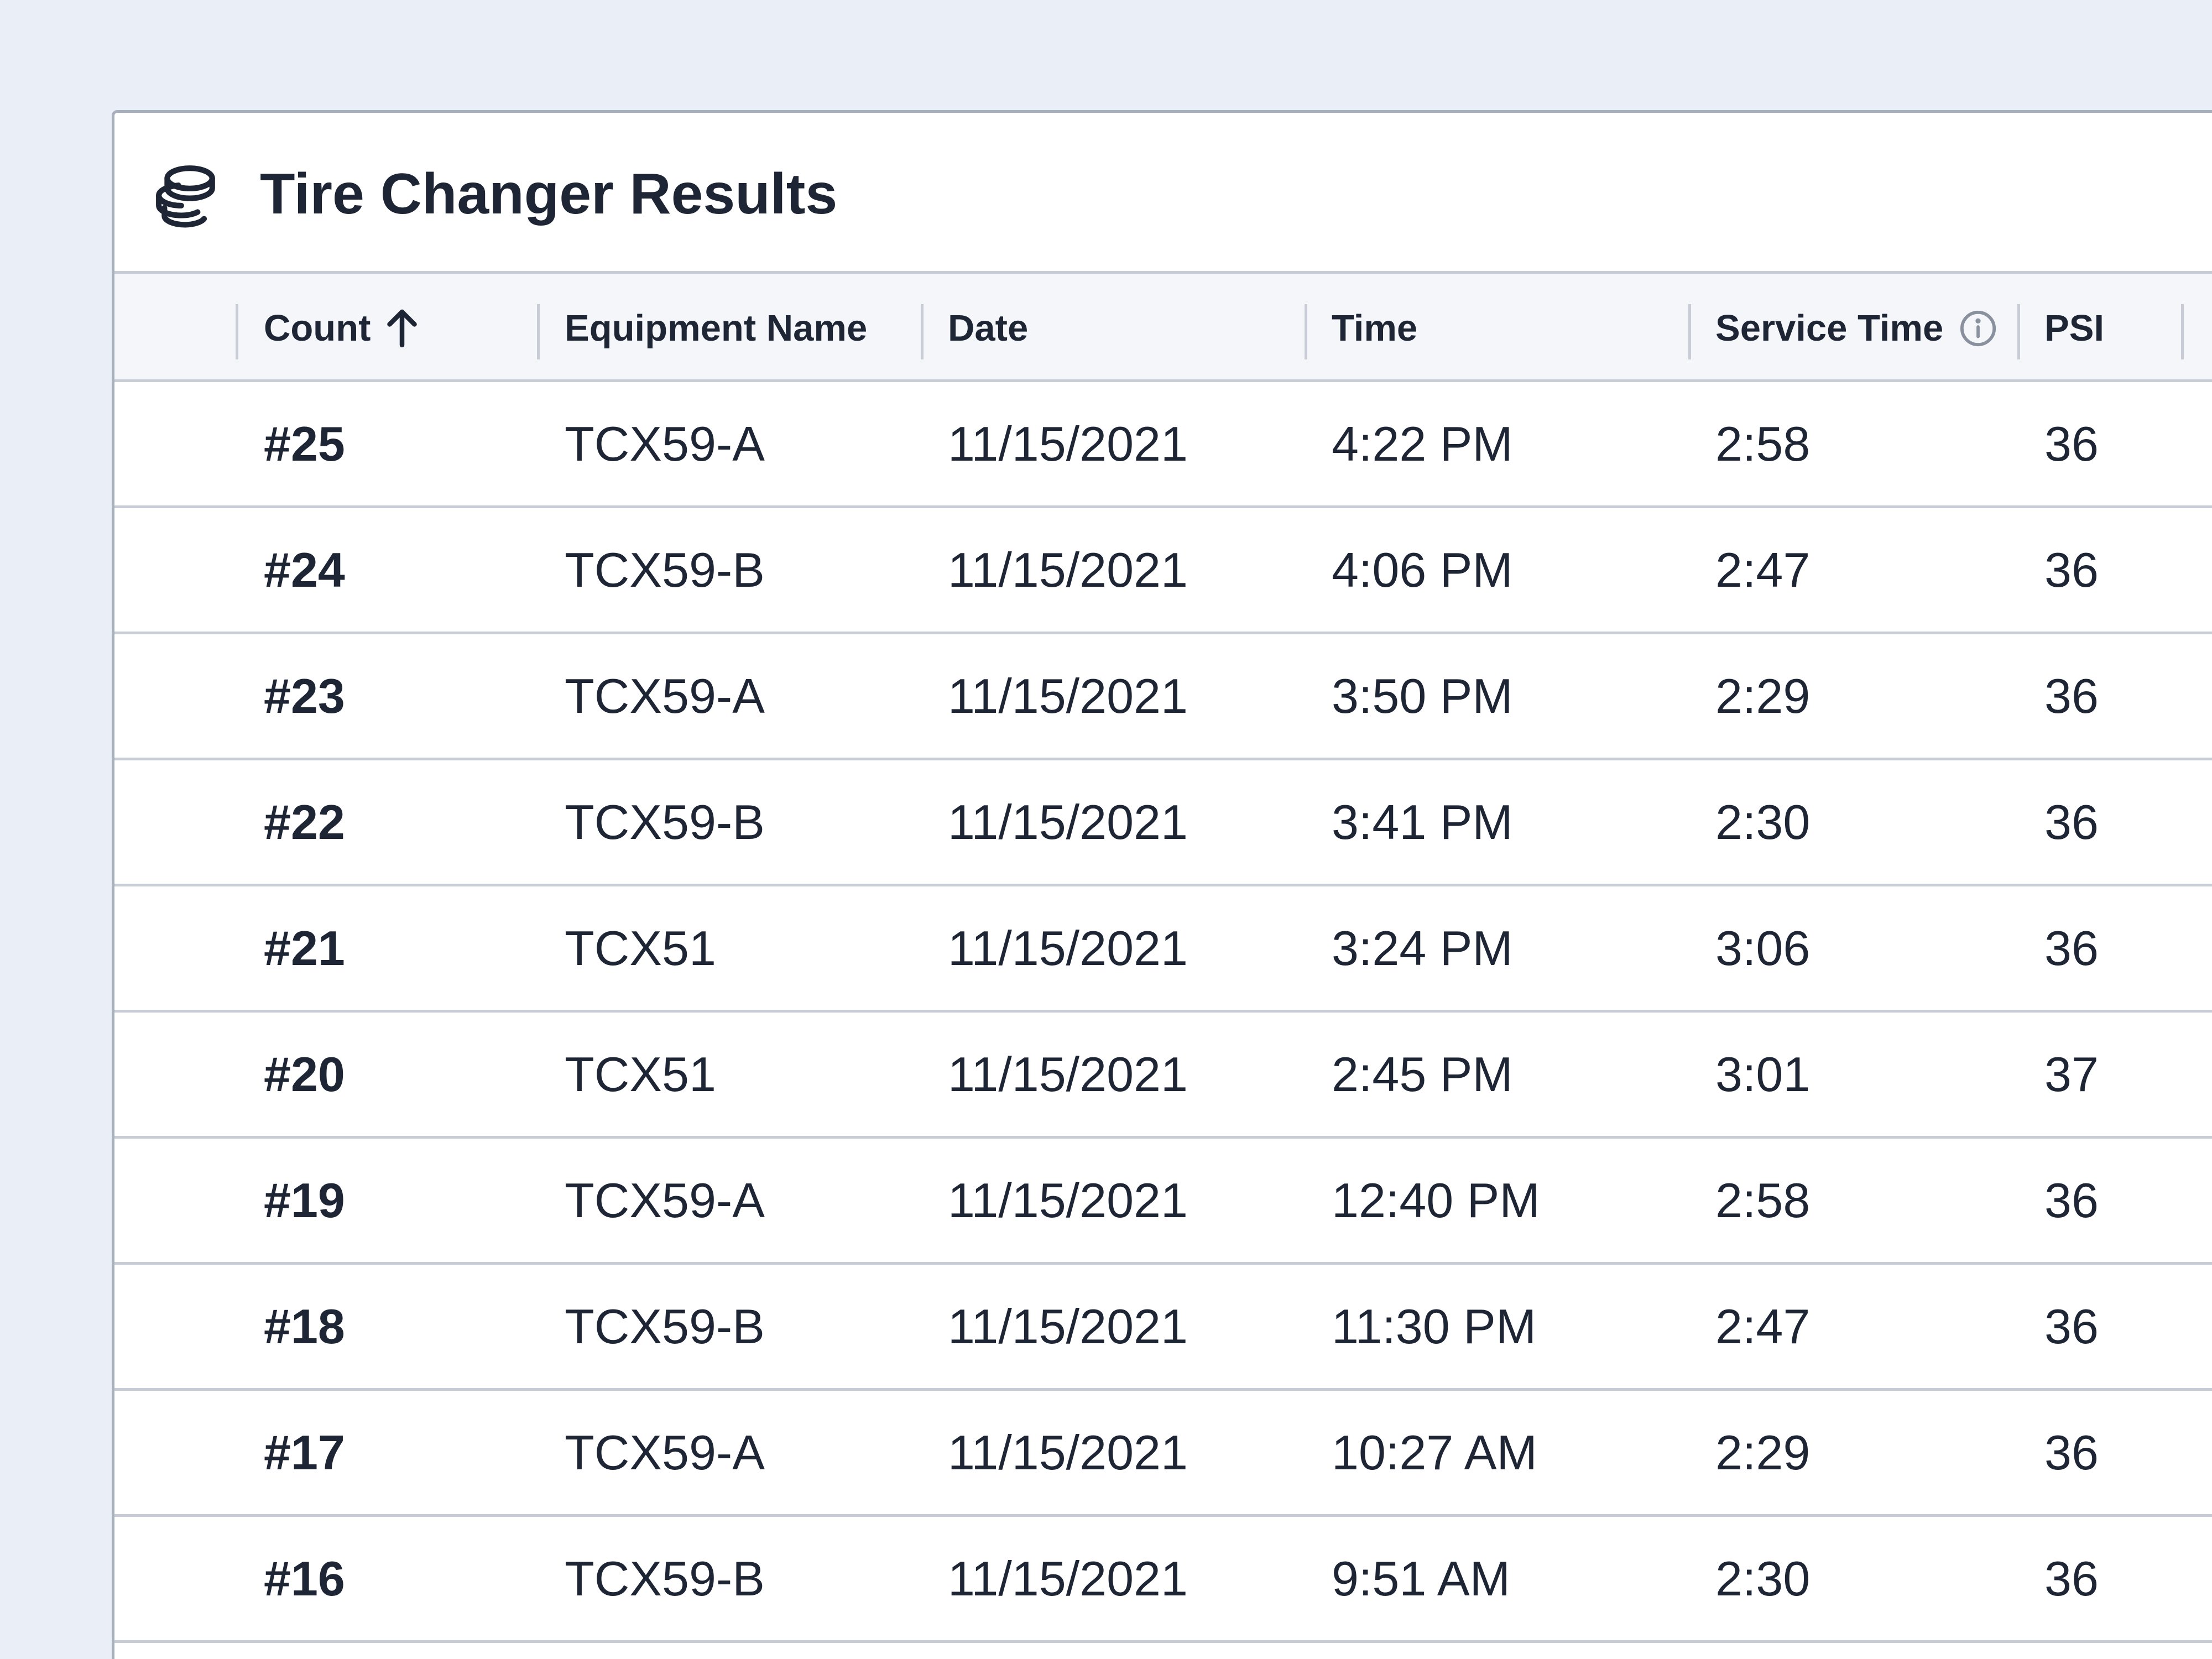 The image size is (2212, 1659). Describe the element at coordinates (1423, 696) in the screenshot. I see `cell-time: 3:50 PM` at that location.